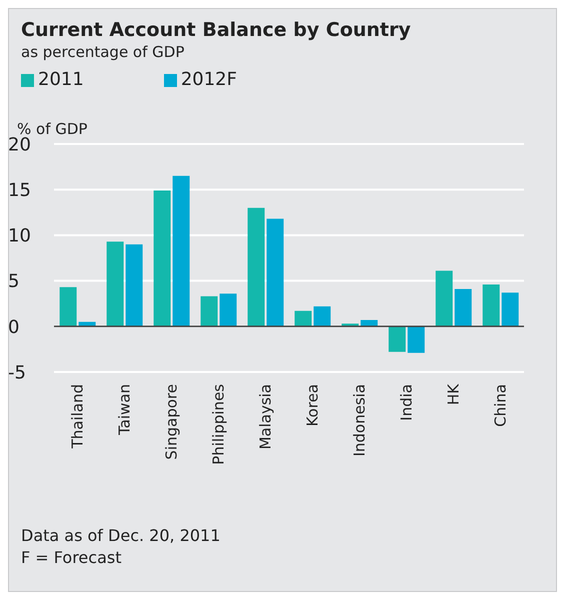 The height and width of the screenshot is (598, 563). What do you see at coordinates (208, 79) in the screenshot?
I see `legend-label: 2012F` at bounding box center [208, 79].